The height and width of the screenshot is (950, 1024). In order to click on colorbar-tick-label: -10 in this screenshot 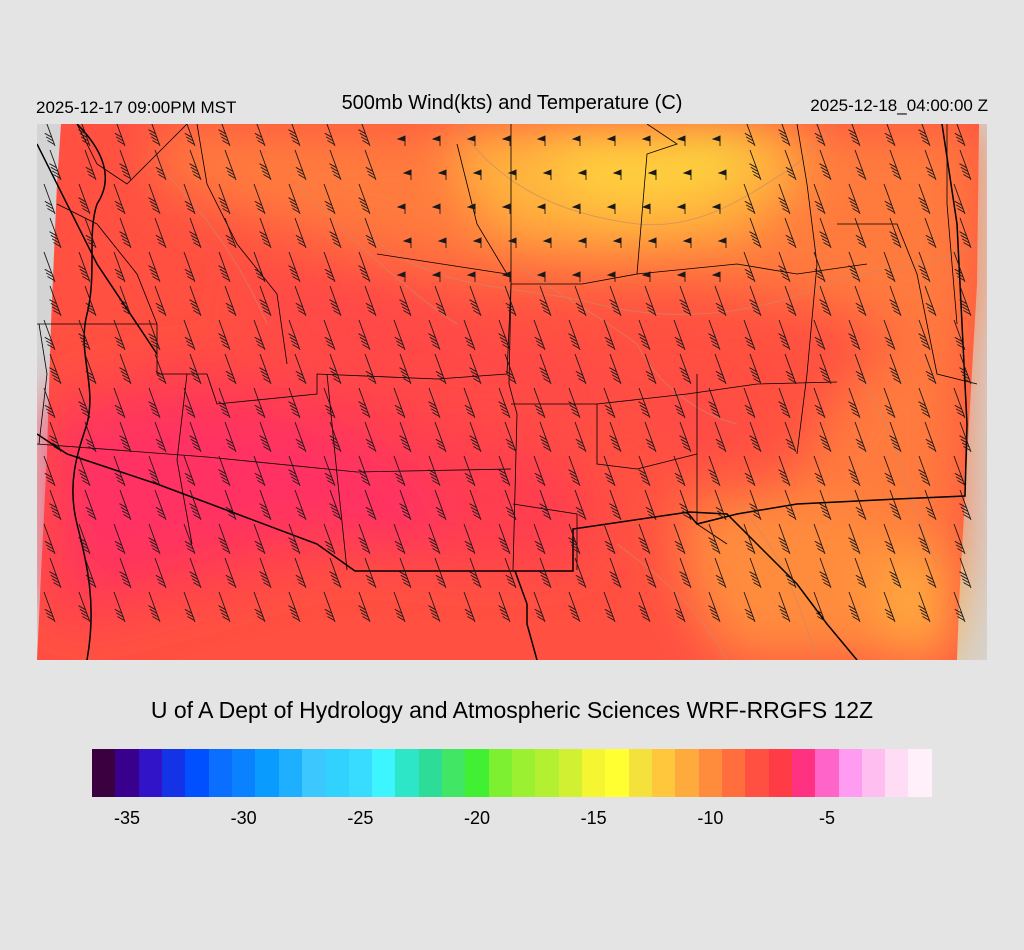, I will do `click(710, 818)`.